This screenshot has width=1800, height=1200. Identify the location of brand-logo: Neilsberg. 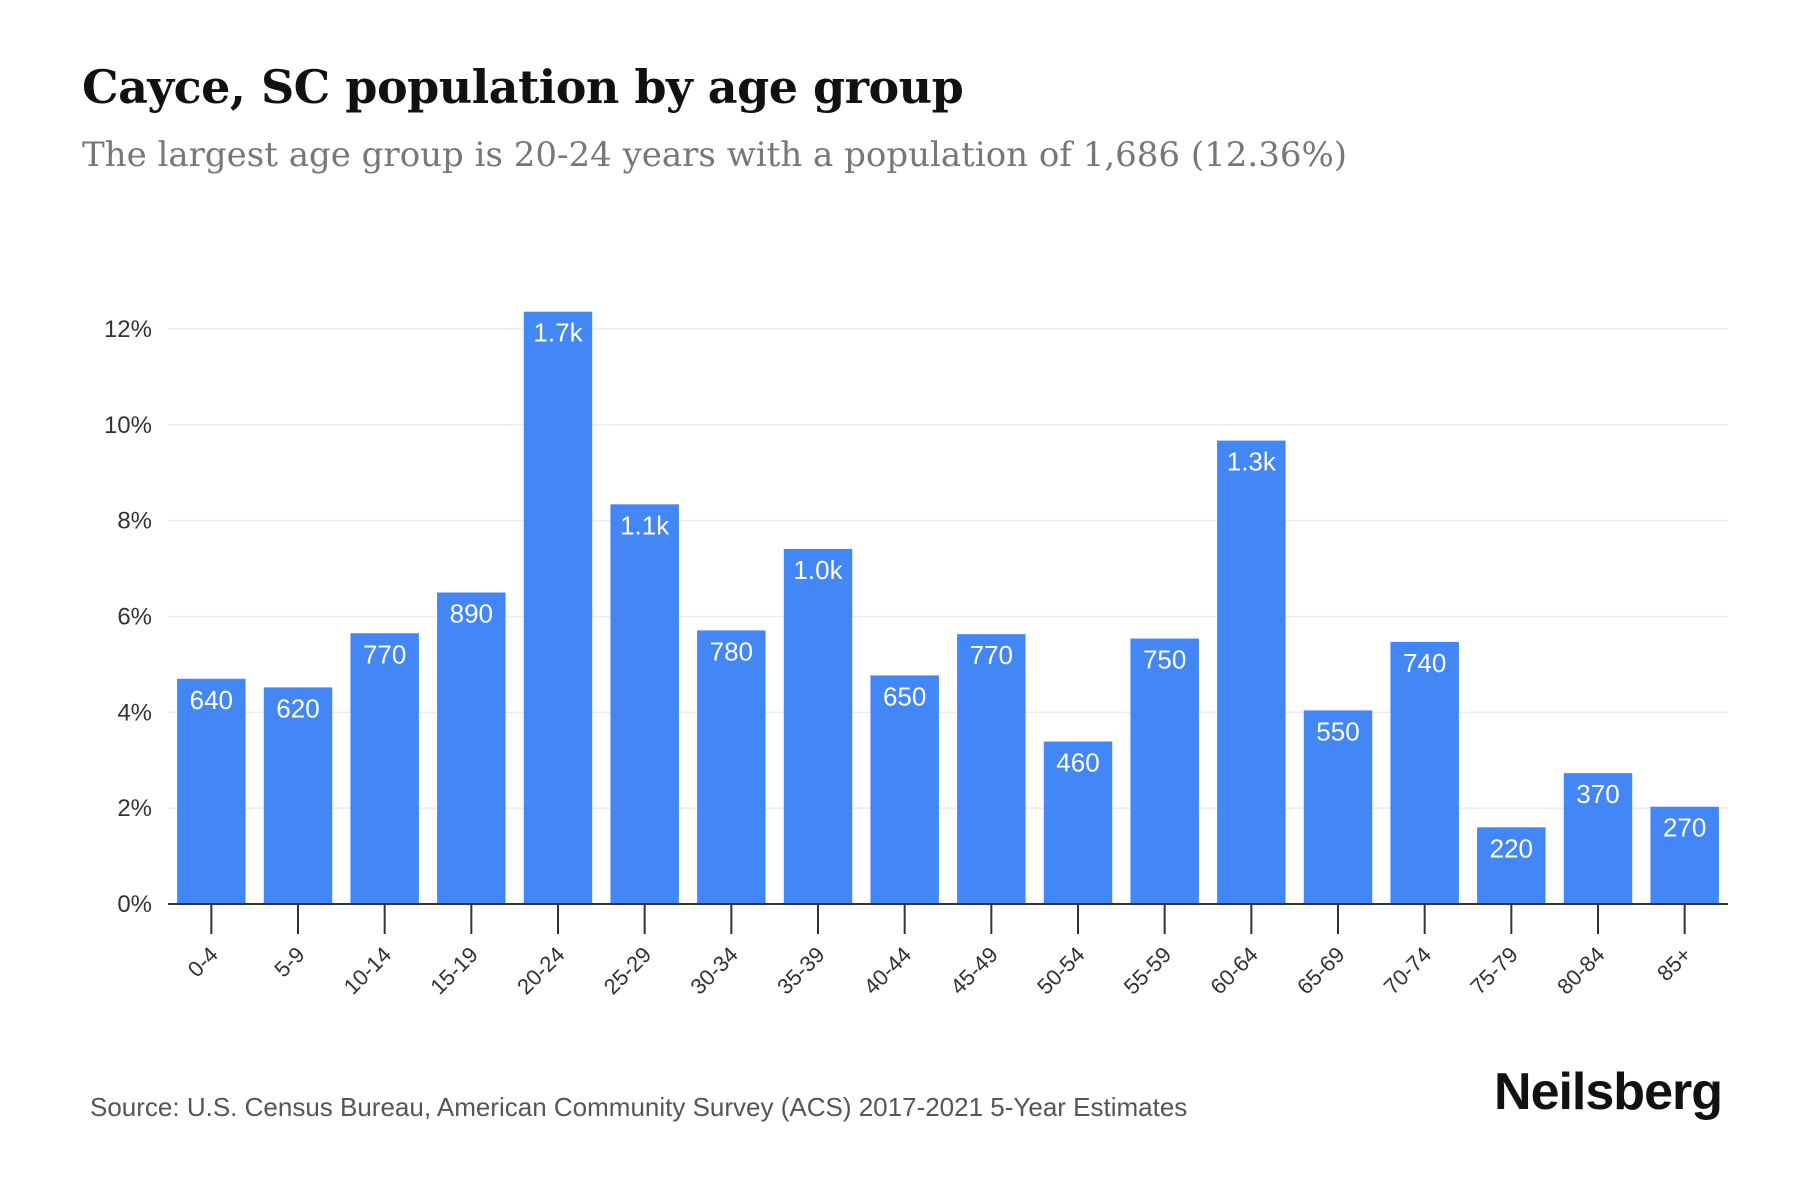
(1608, 1092).